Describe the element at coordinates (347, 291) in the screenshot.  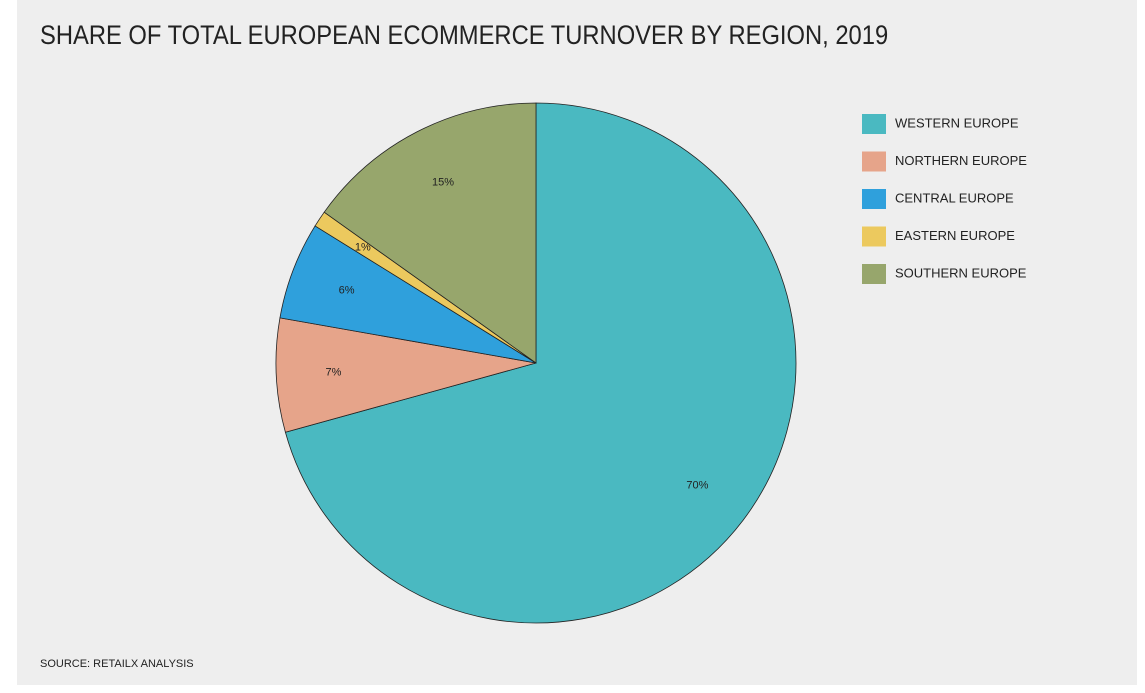
I see `slice-label: 6%` at that location.